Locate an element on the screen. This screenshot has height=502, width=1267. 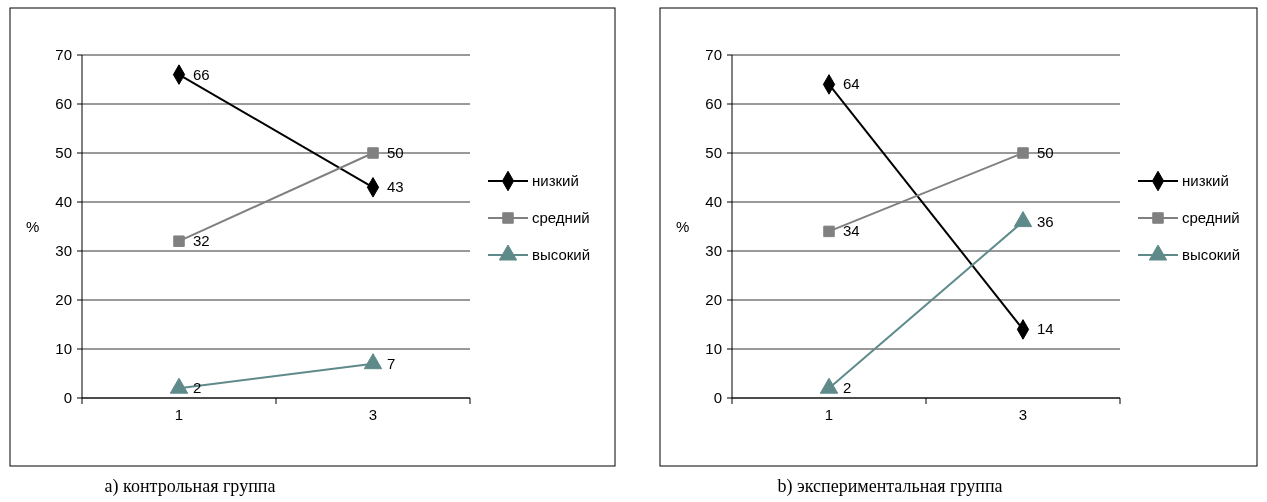
text: b) экспериментальная группа is located at coordinates (890, 486).